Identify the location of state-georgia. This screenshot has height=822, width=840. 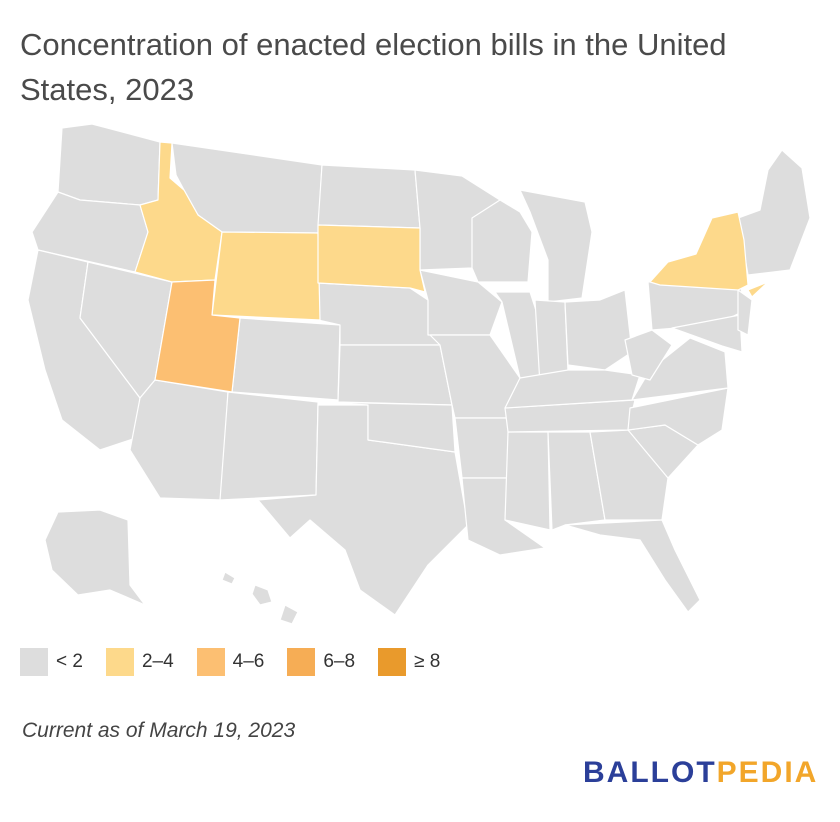
(629, 475).